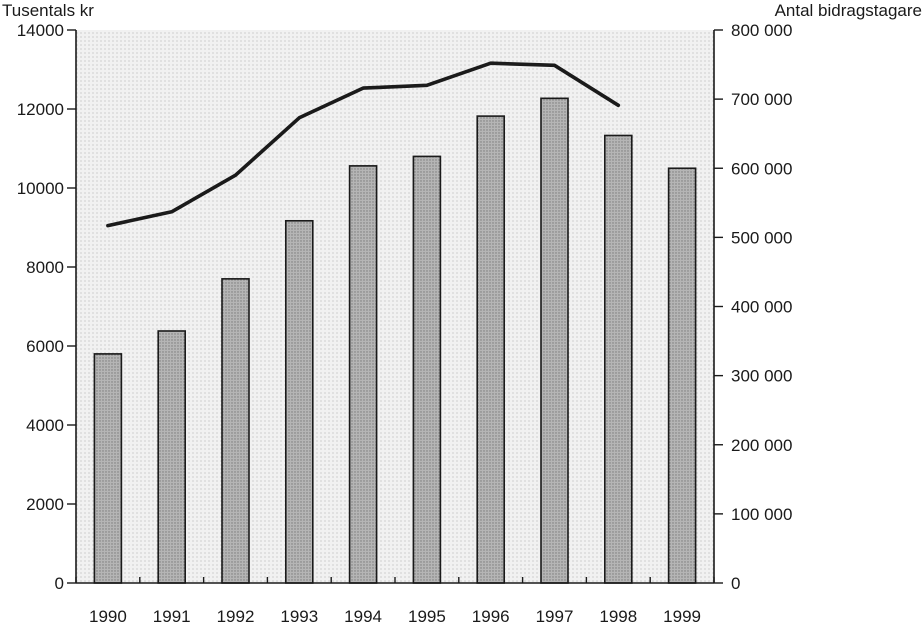 The width and height of the screenshot is (924, 629). I want to click on bar-1999, so click(682, 375).